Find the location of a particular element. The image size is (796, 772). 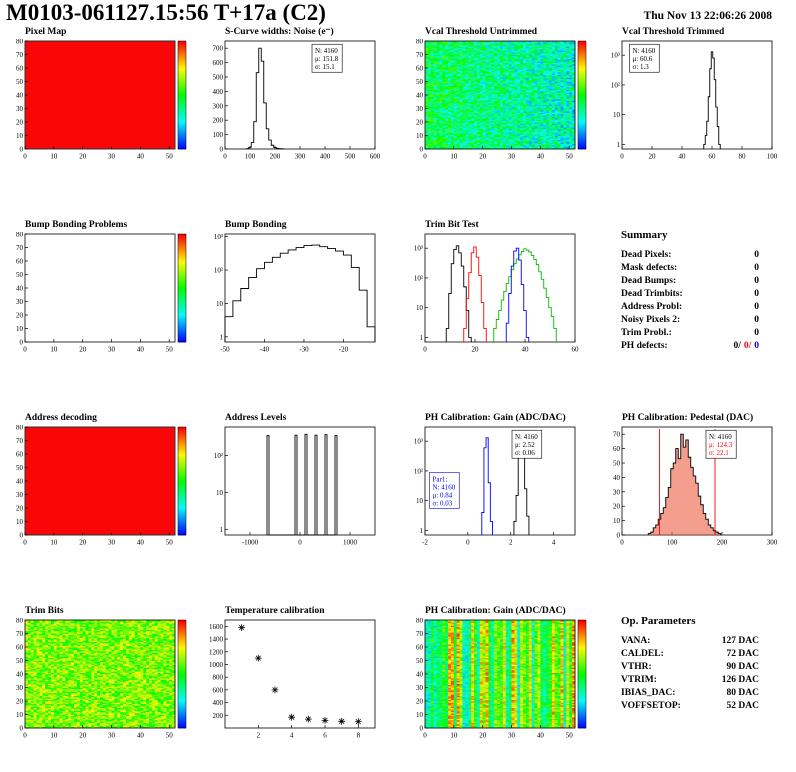

plot-canvas-ph-calibration-pedestal-dac is located at coordinates (697, 487).